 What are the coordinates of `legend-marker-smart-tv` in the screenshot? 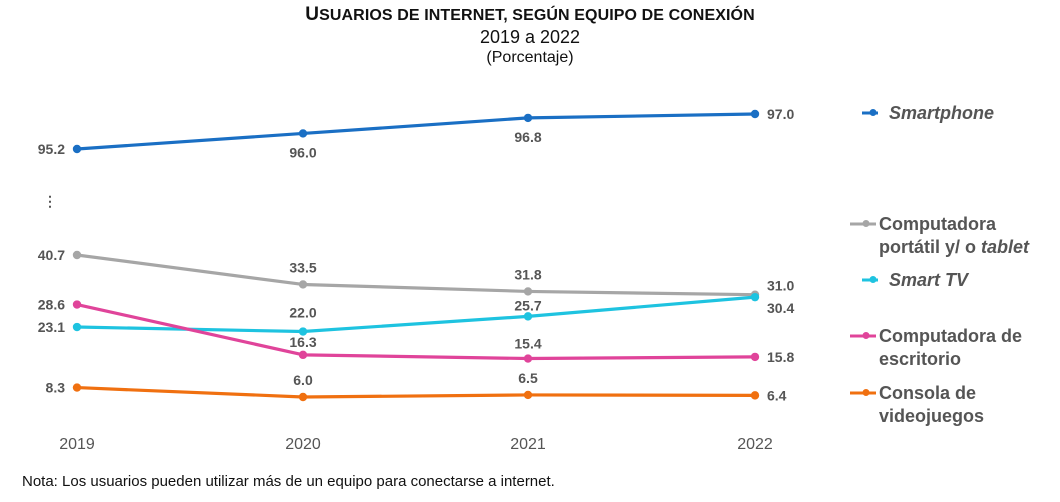 It's located at (873, 279).